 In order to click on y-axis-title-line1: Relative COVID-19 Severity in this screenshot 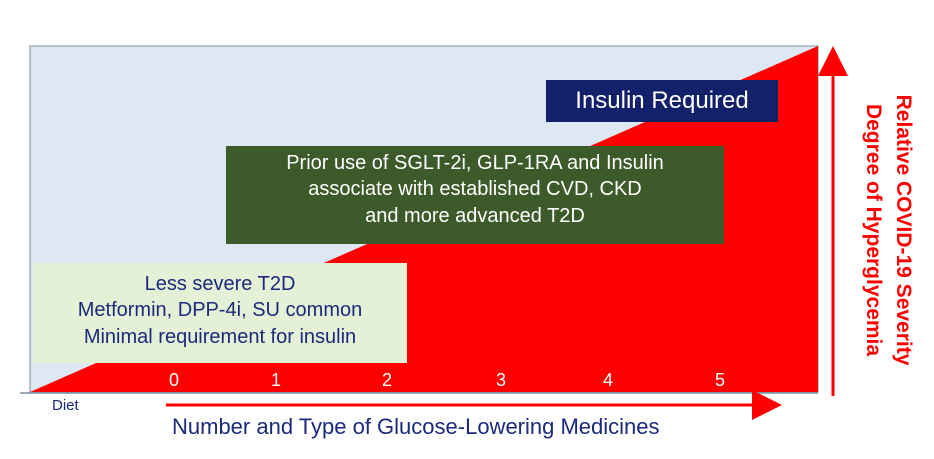, I will do `click(903, 230)`.